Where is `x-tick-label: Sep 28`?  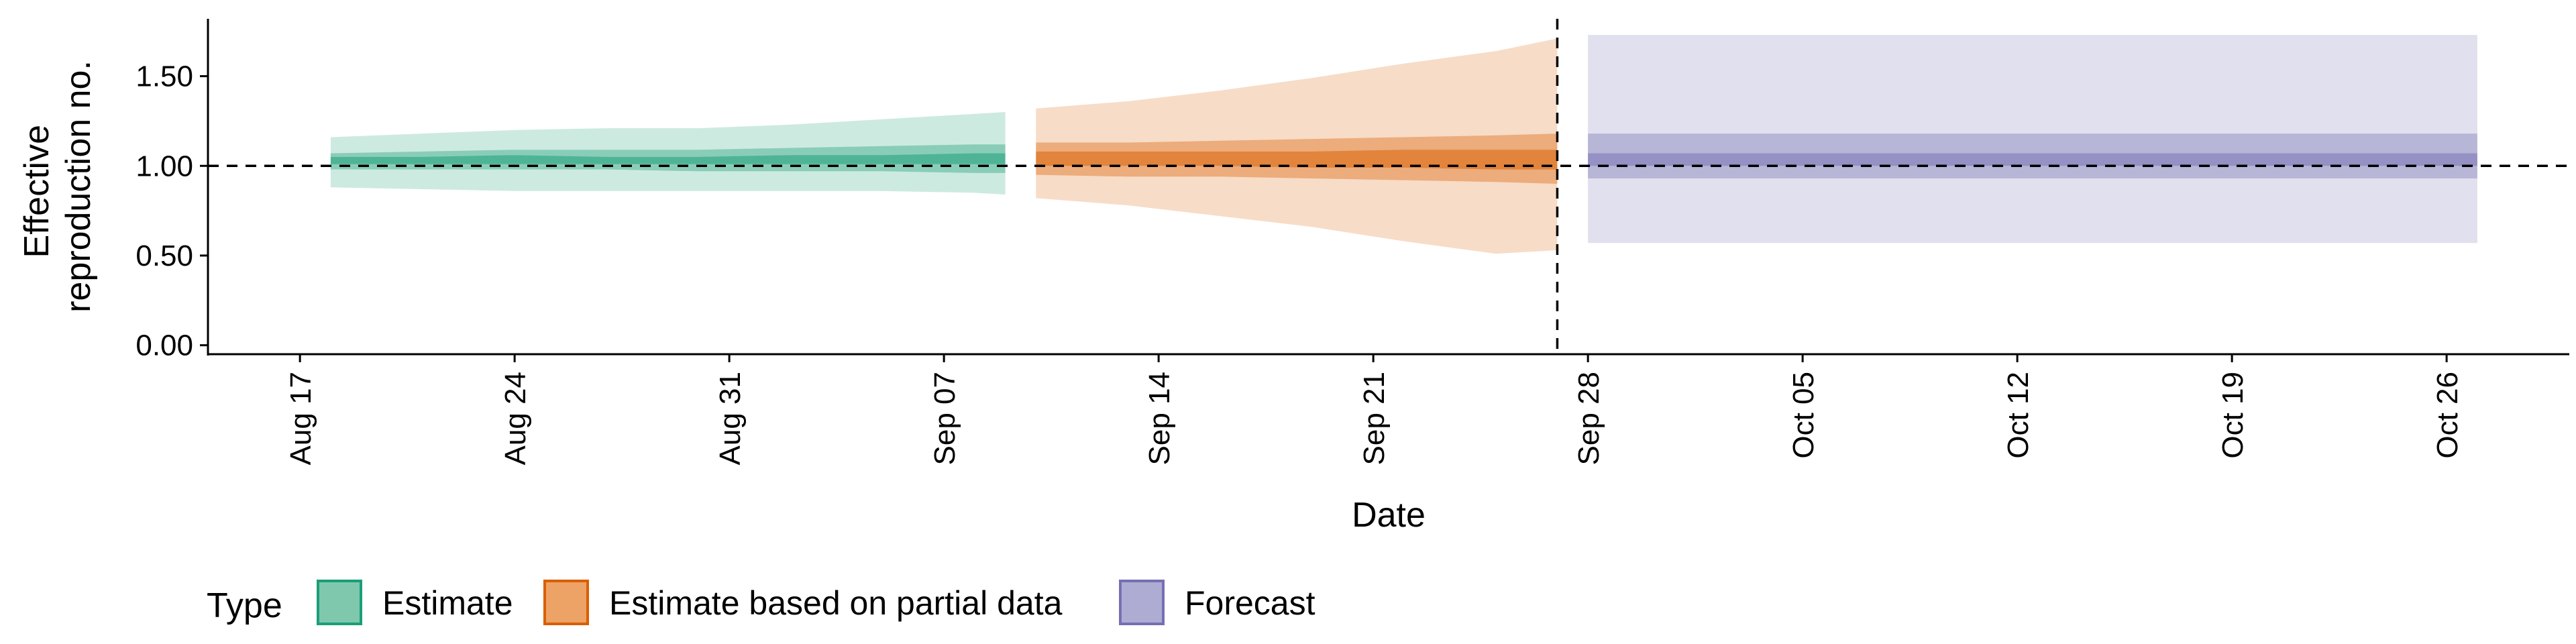
x-tick-label: Sep 28 is located at coordinates (1588, 418).